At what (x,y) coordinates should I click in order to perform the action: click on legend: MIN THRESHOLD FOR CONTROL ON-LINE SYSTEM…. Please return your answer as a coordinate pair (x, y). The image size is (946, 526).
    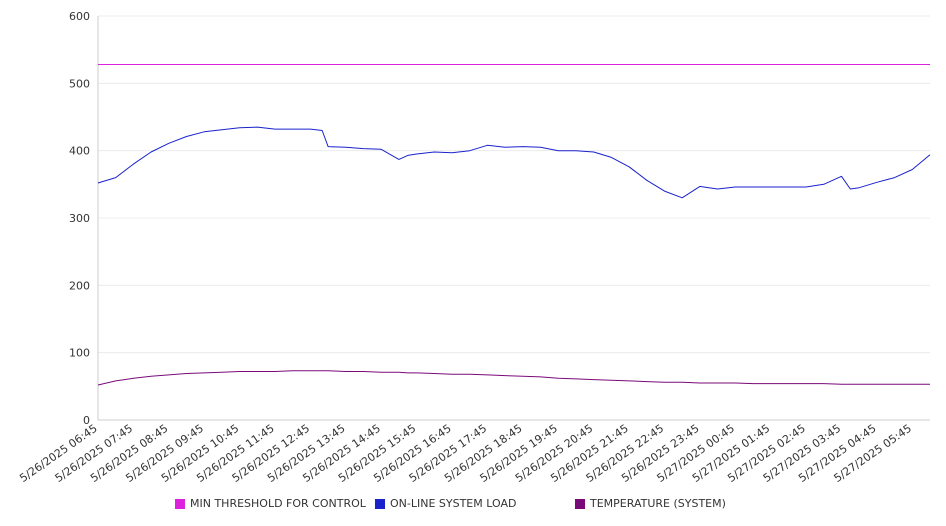
    Looking at the image, I should click on (473, 506).